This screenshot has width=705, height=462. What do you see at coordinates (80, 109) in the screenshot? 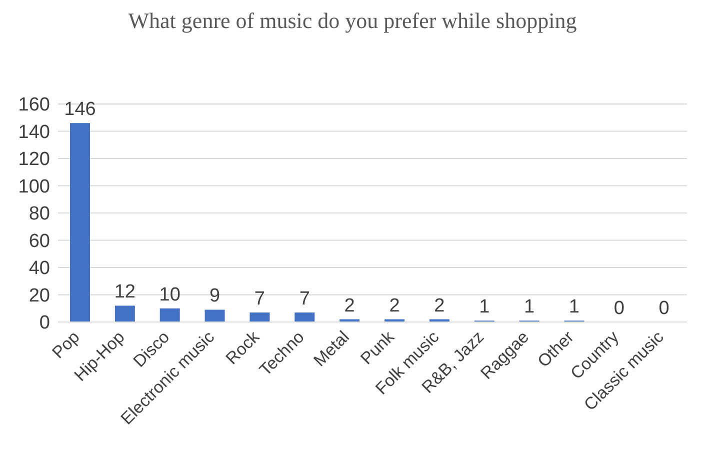
I see `data-label: 146` at bounding box center [80, 109].